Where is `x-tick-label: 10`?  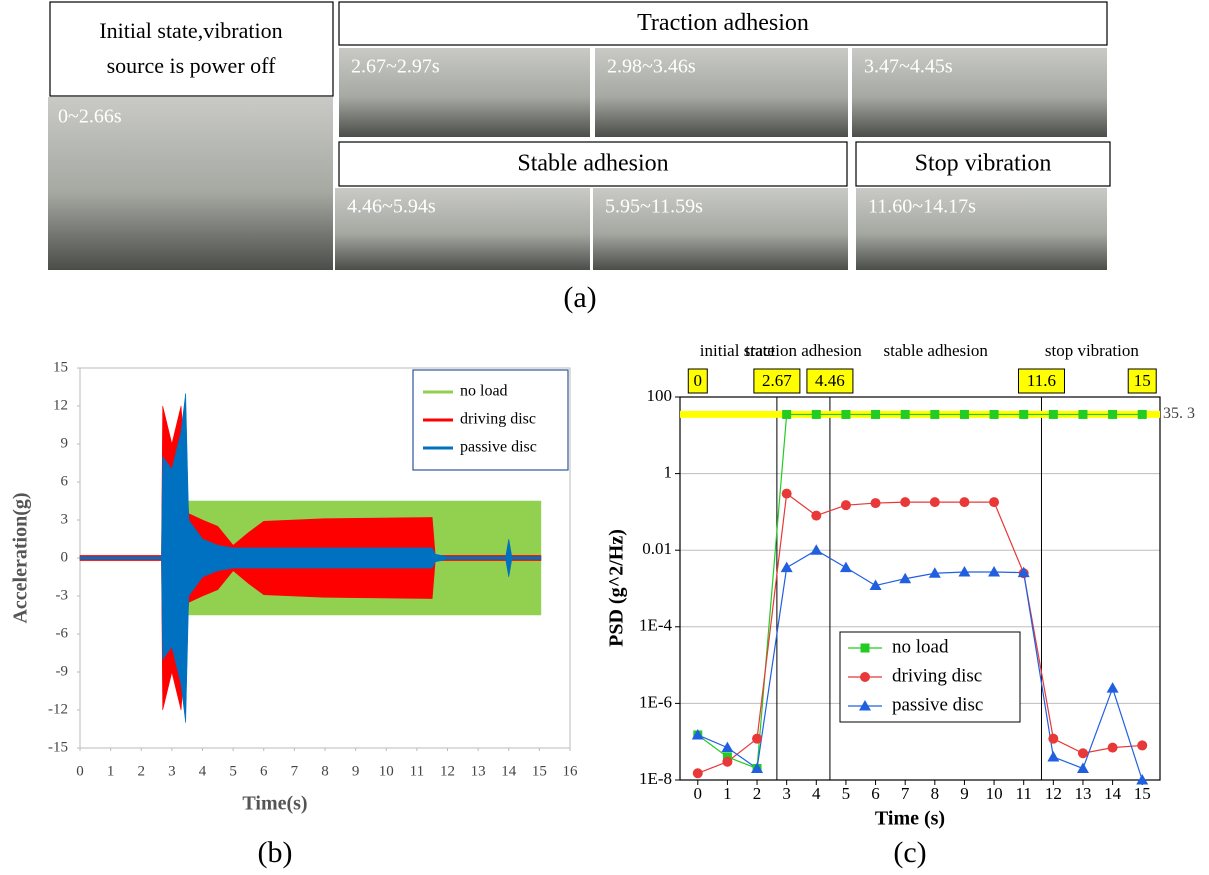 x-tick-label: 10 is located at coordinates (386, 771).